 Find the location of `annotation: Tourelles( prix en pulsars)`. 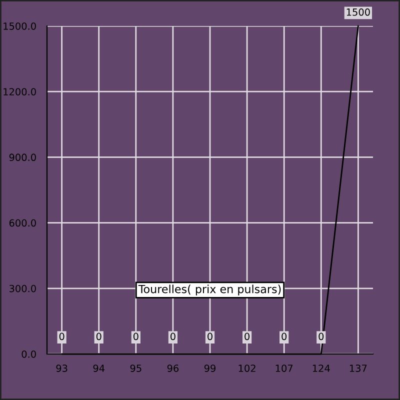

annotation: Tourelles( prix en pulsars) is located at coordinates (209, 290).